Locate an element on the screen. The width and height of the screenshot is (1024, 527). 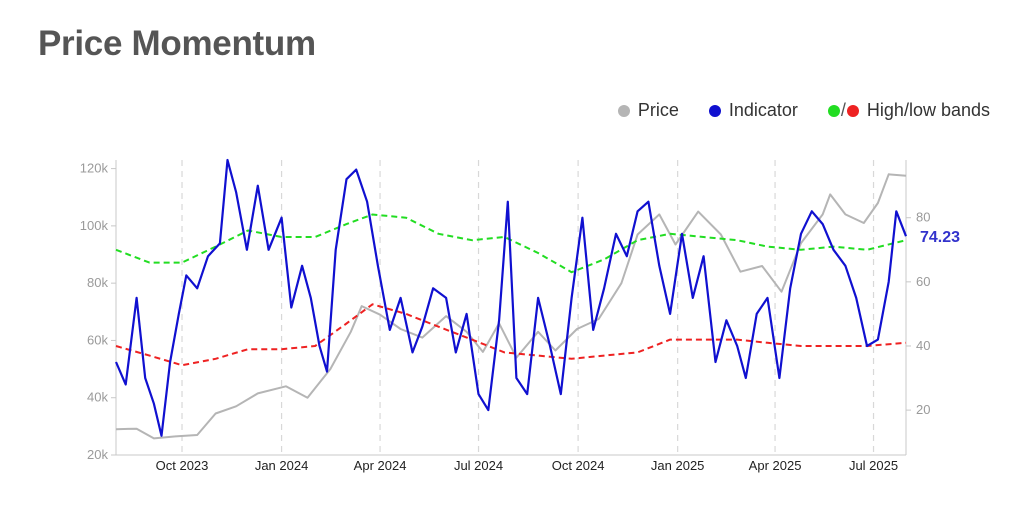
x-tick-label: Jan 2025 is located at coordinates (678, 465).